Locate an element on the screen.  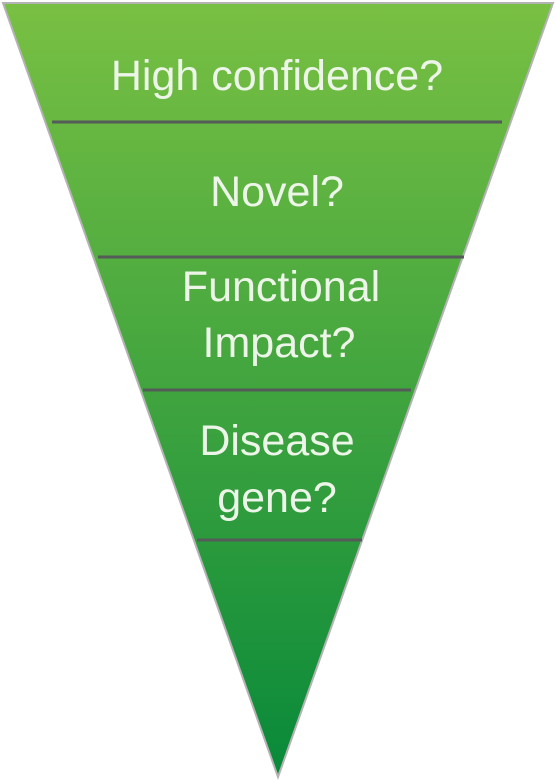
stage-label-functional: Functional is located at coordinates (281, 287).